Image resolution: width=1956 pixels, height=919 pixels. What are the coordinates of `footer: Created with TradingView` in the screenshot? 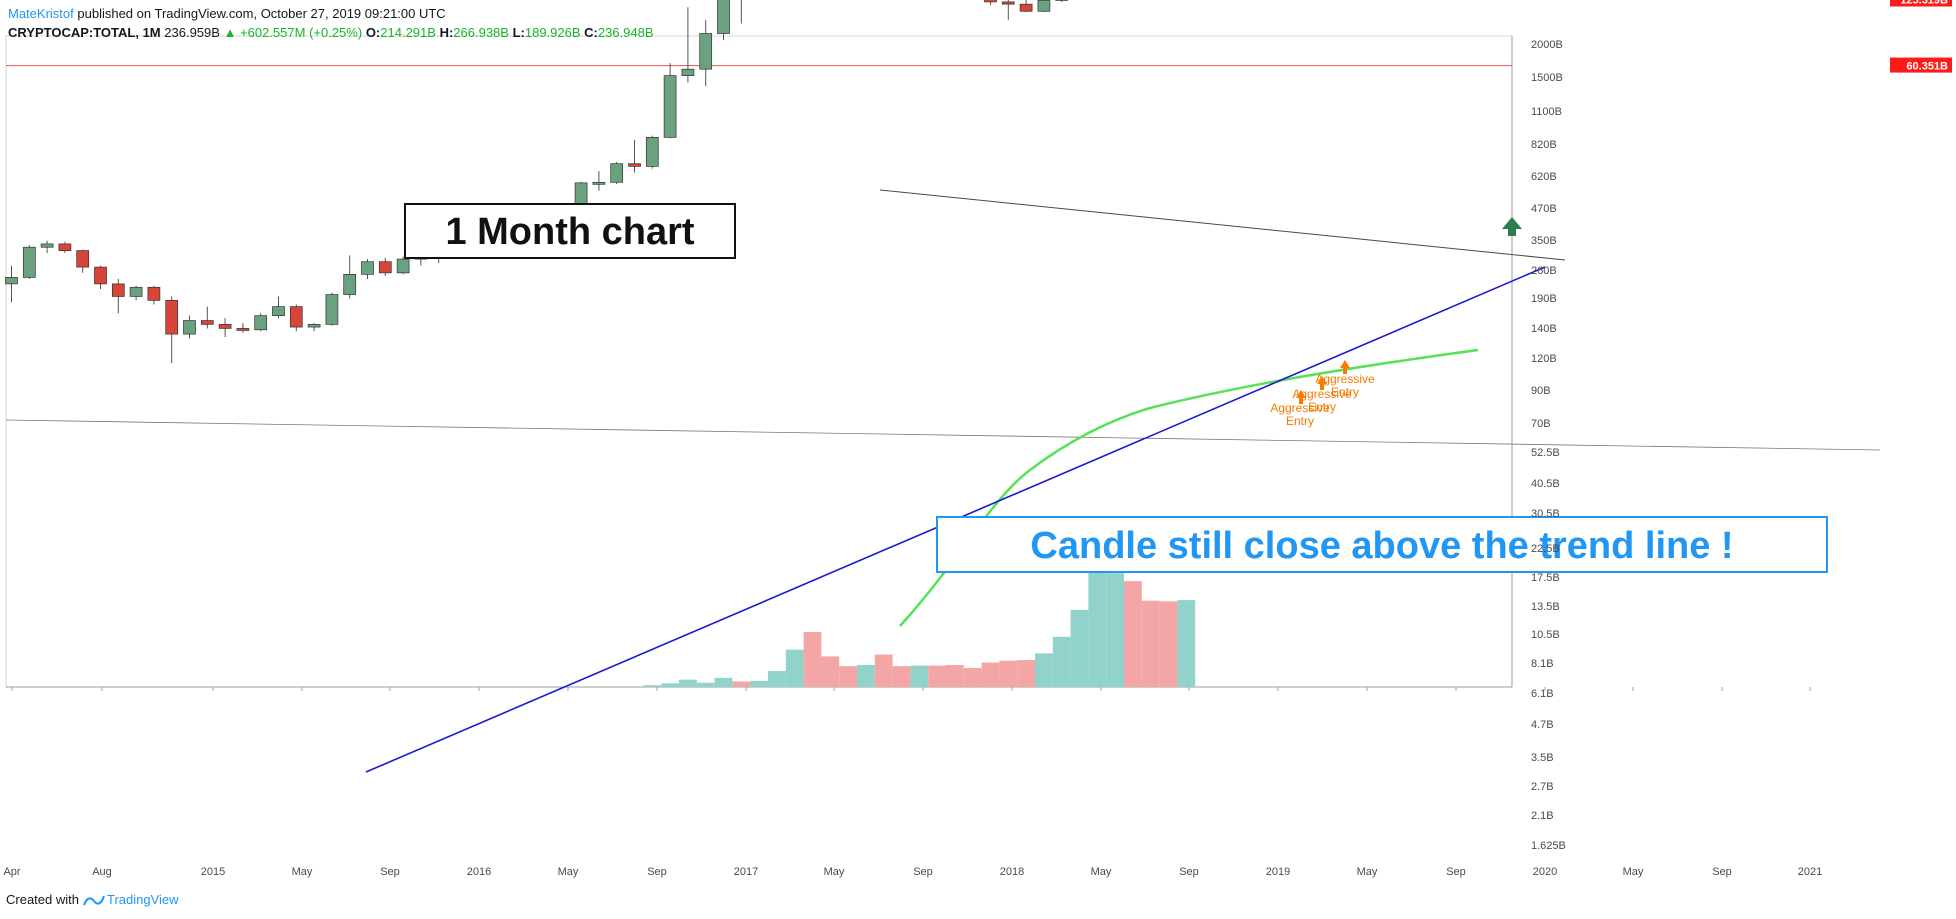 It's located at (92, 899).